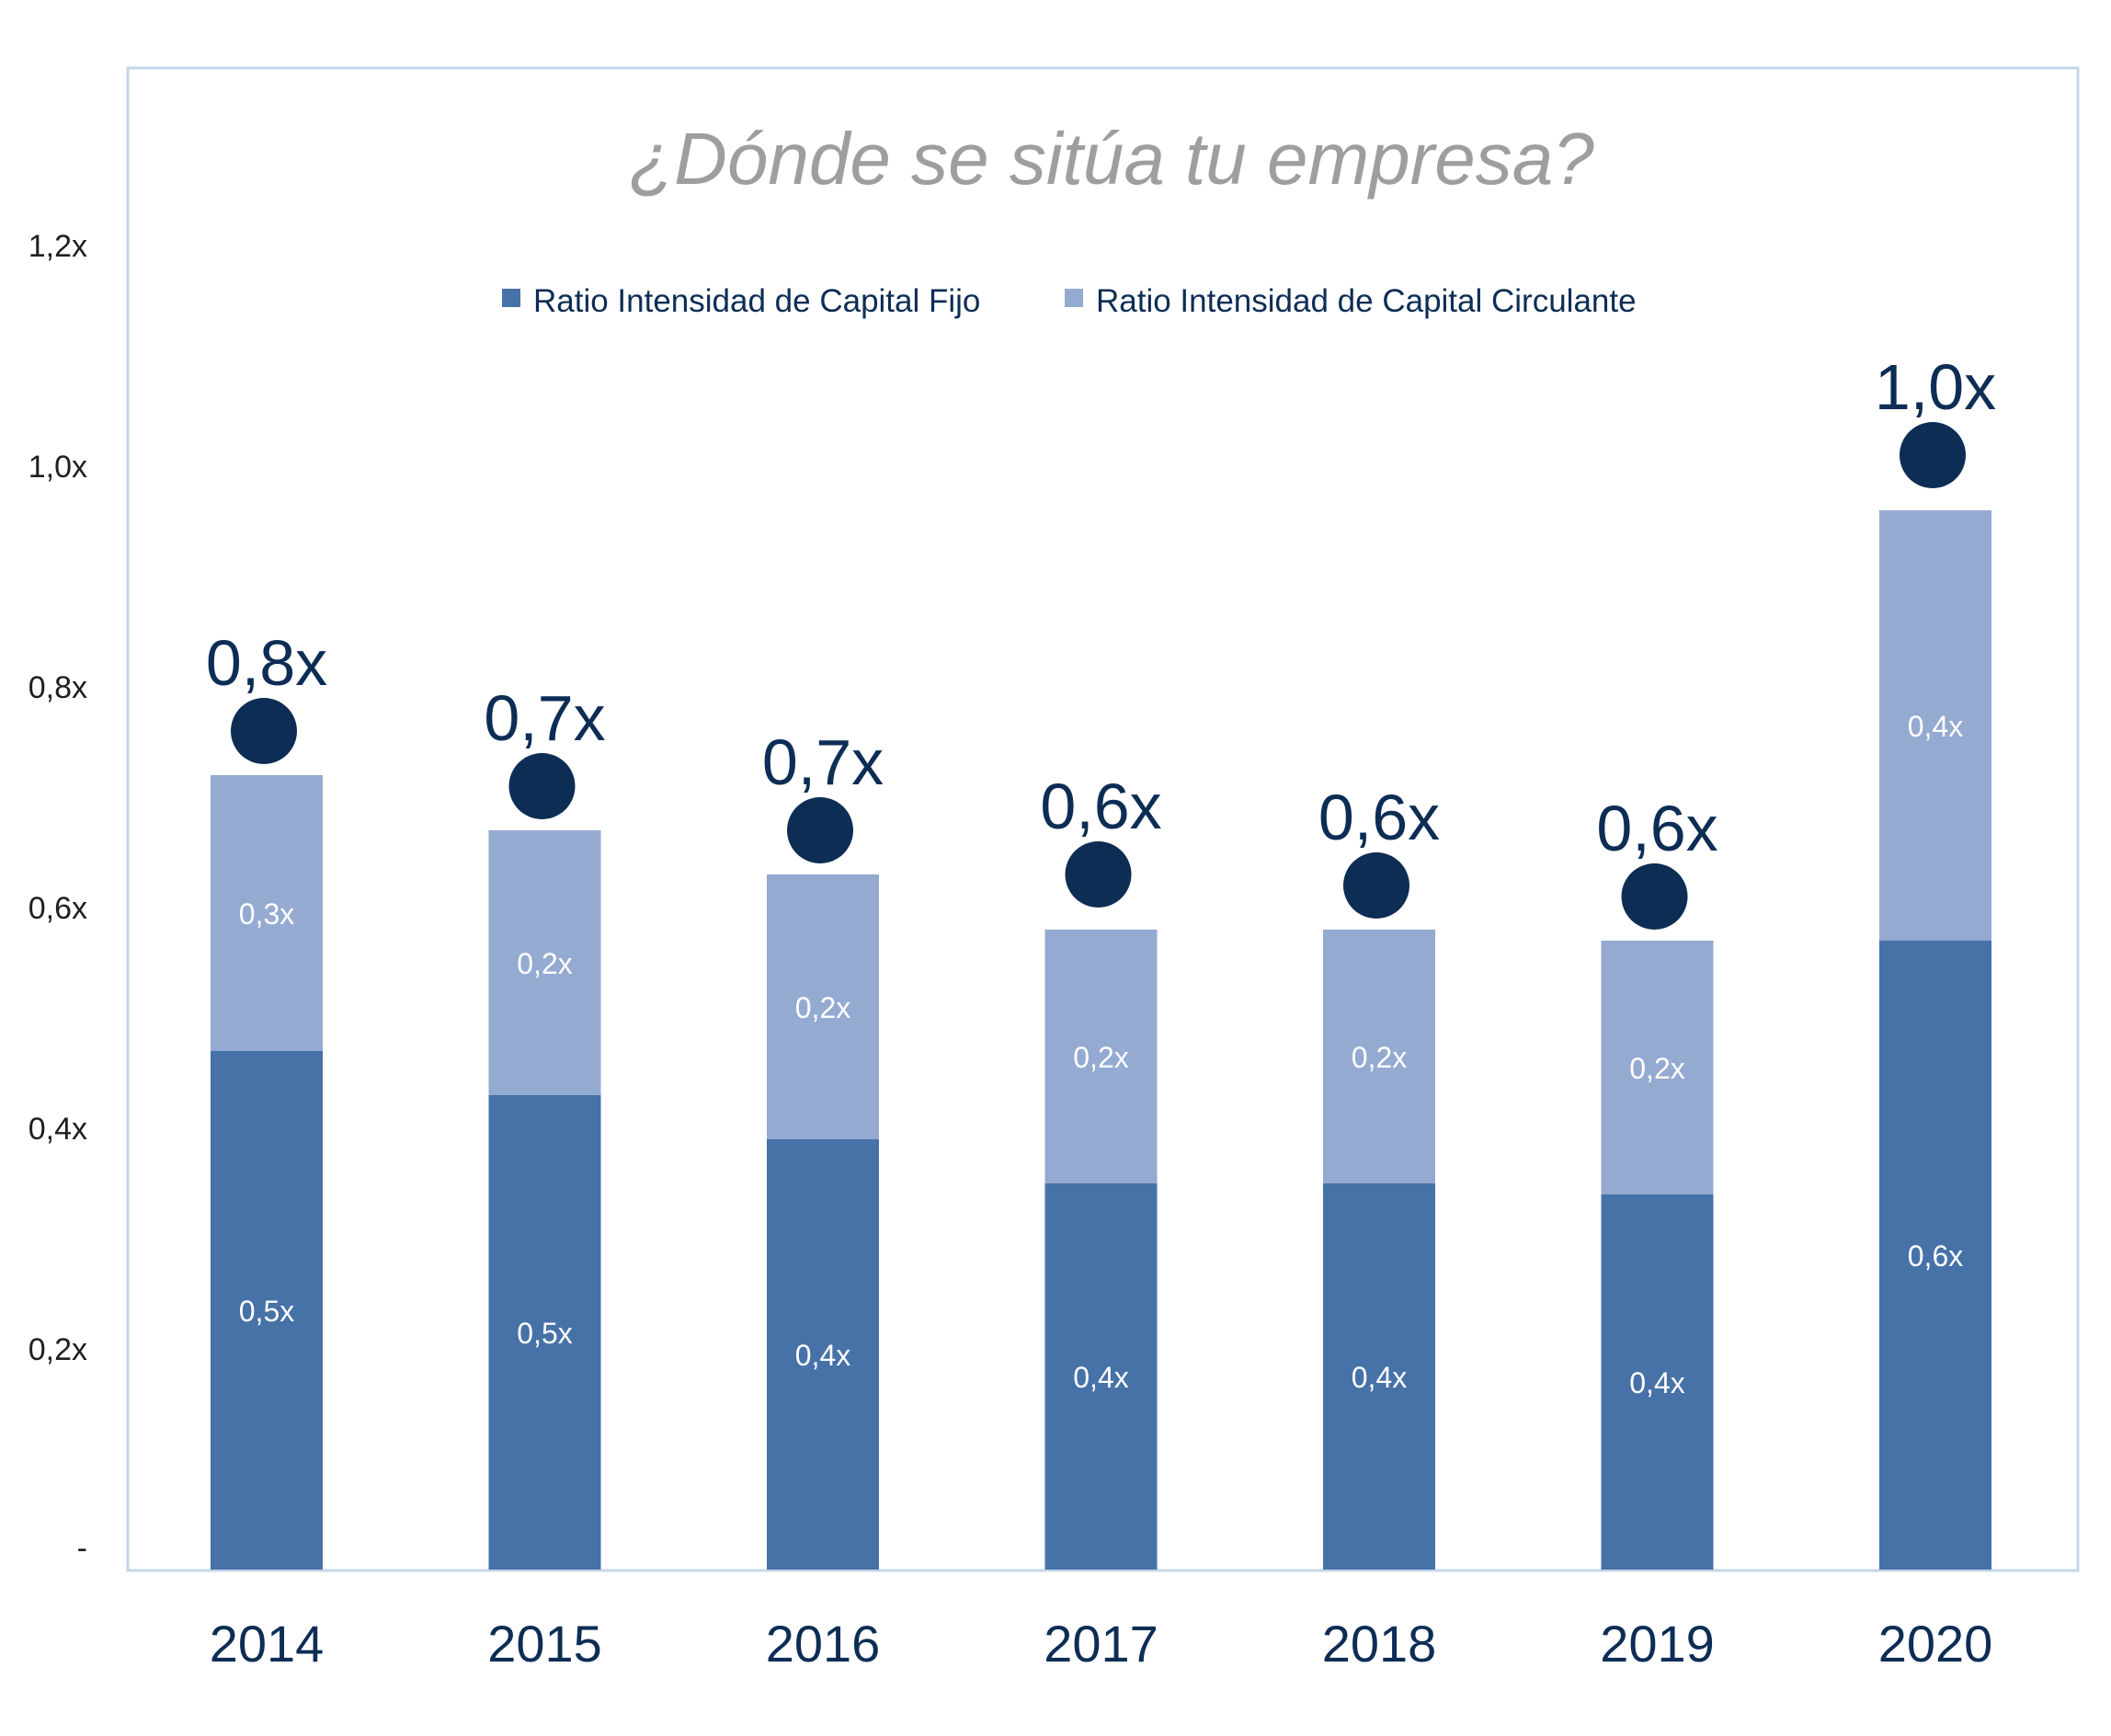 This screenshot has height=1736, width=2111. I want to click on x-tick-label: 2016, so click(823, 1644).